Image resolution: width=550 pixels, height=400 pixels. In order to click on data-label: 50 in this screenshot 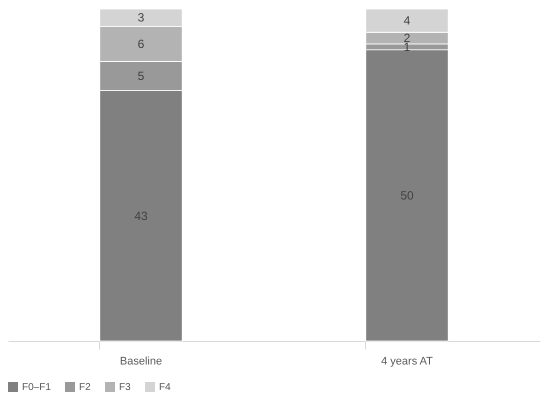, I will do `click(407, 195)`.